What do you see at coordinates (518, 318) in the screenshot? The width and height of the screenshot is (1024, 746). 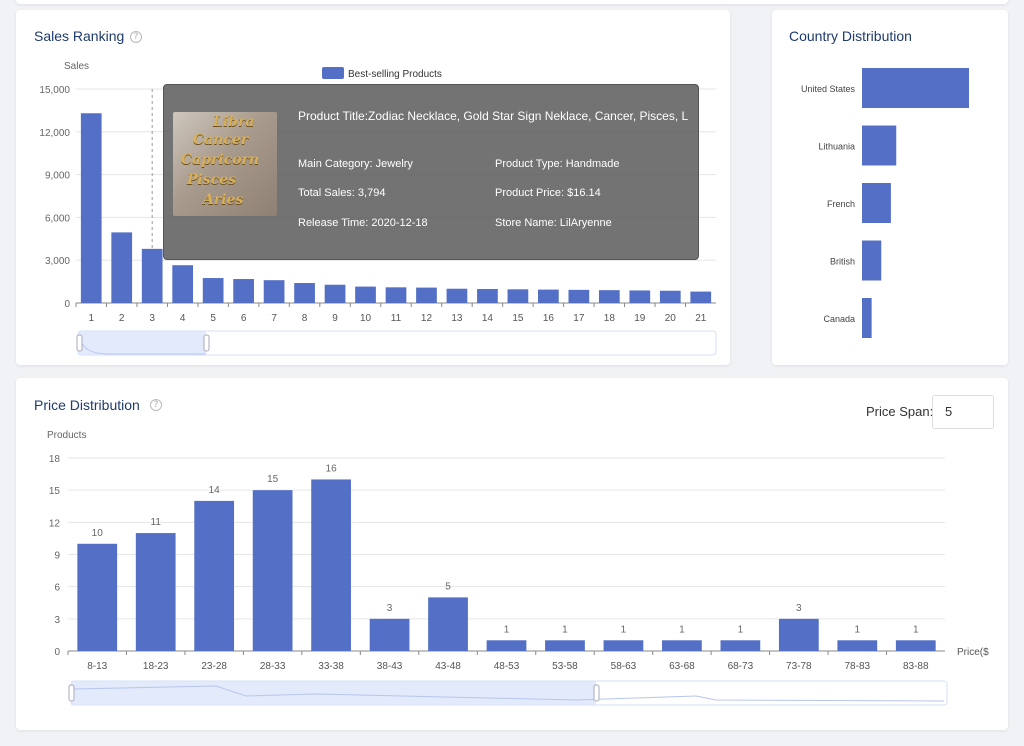 I see `x-tick-label: 15` at bounding box center [518, 318].